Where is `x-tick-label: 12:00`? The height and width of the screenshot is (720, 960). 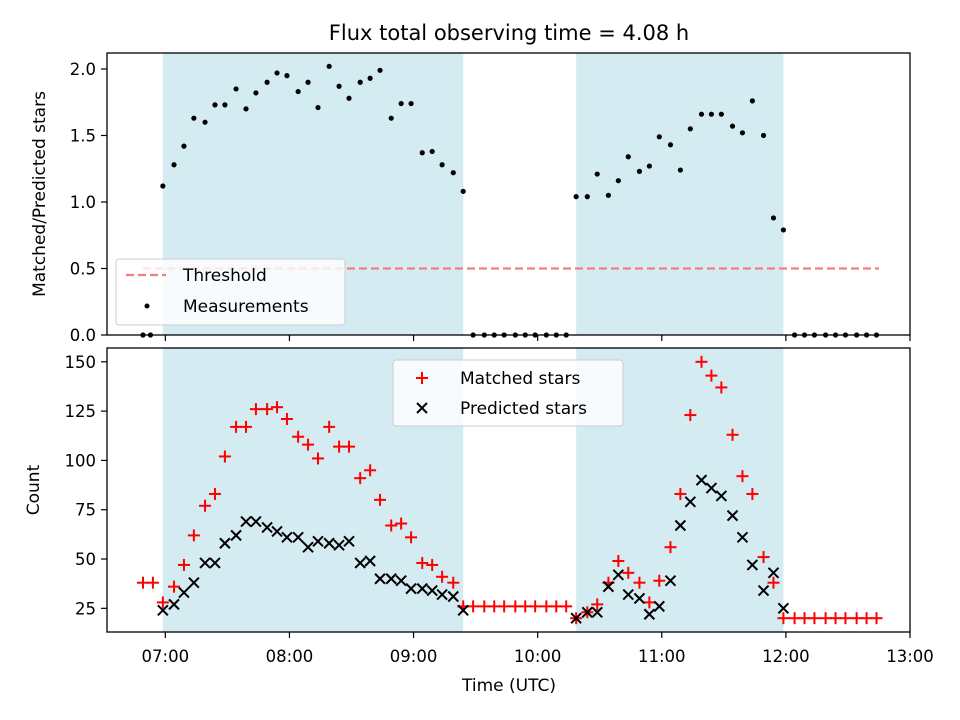
x-tick-label: 12:00 is located at coordinates (786, 656).